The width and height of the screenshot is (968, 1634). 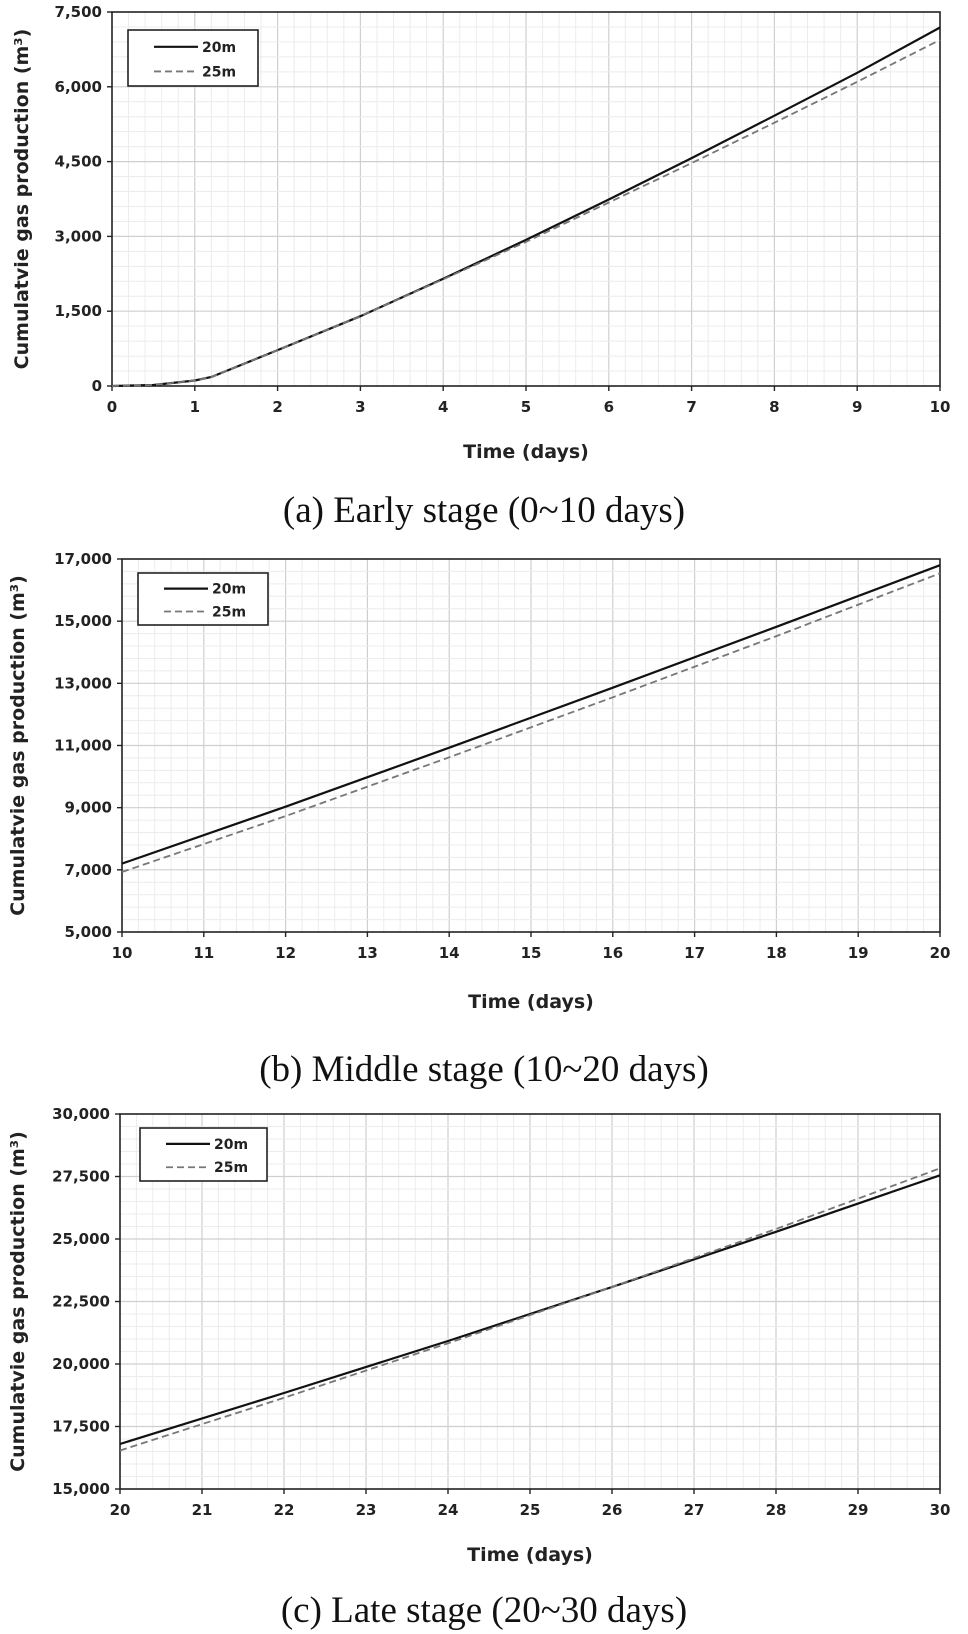 I want to click on x-tick-label: 6, so click(x=609, y=407).